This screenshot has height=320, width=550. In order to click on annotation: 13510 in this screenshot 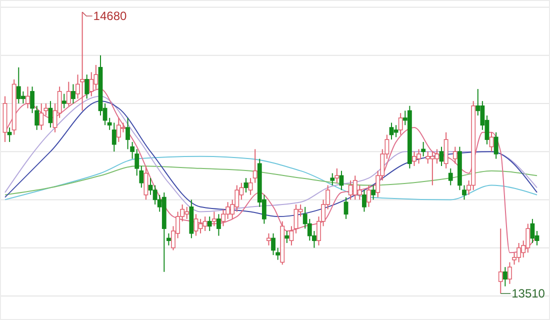, I will do `click(529, 293)`.